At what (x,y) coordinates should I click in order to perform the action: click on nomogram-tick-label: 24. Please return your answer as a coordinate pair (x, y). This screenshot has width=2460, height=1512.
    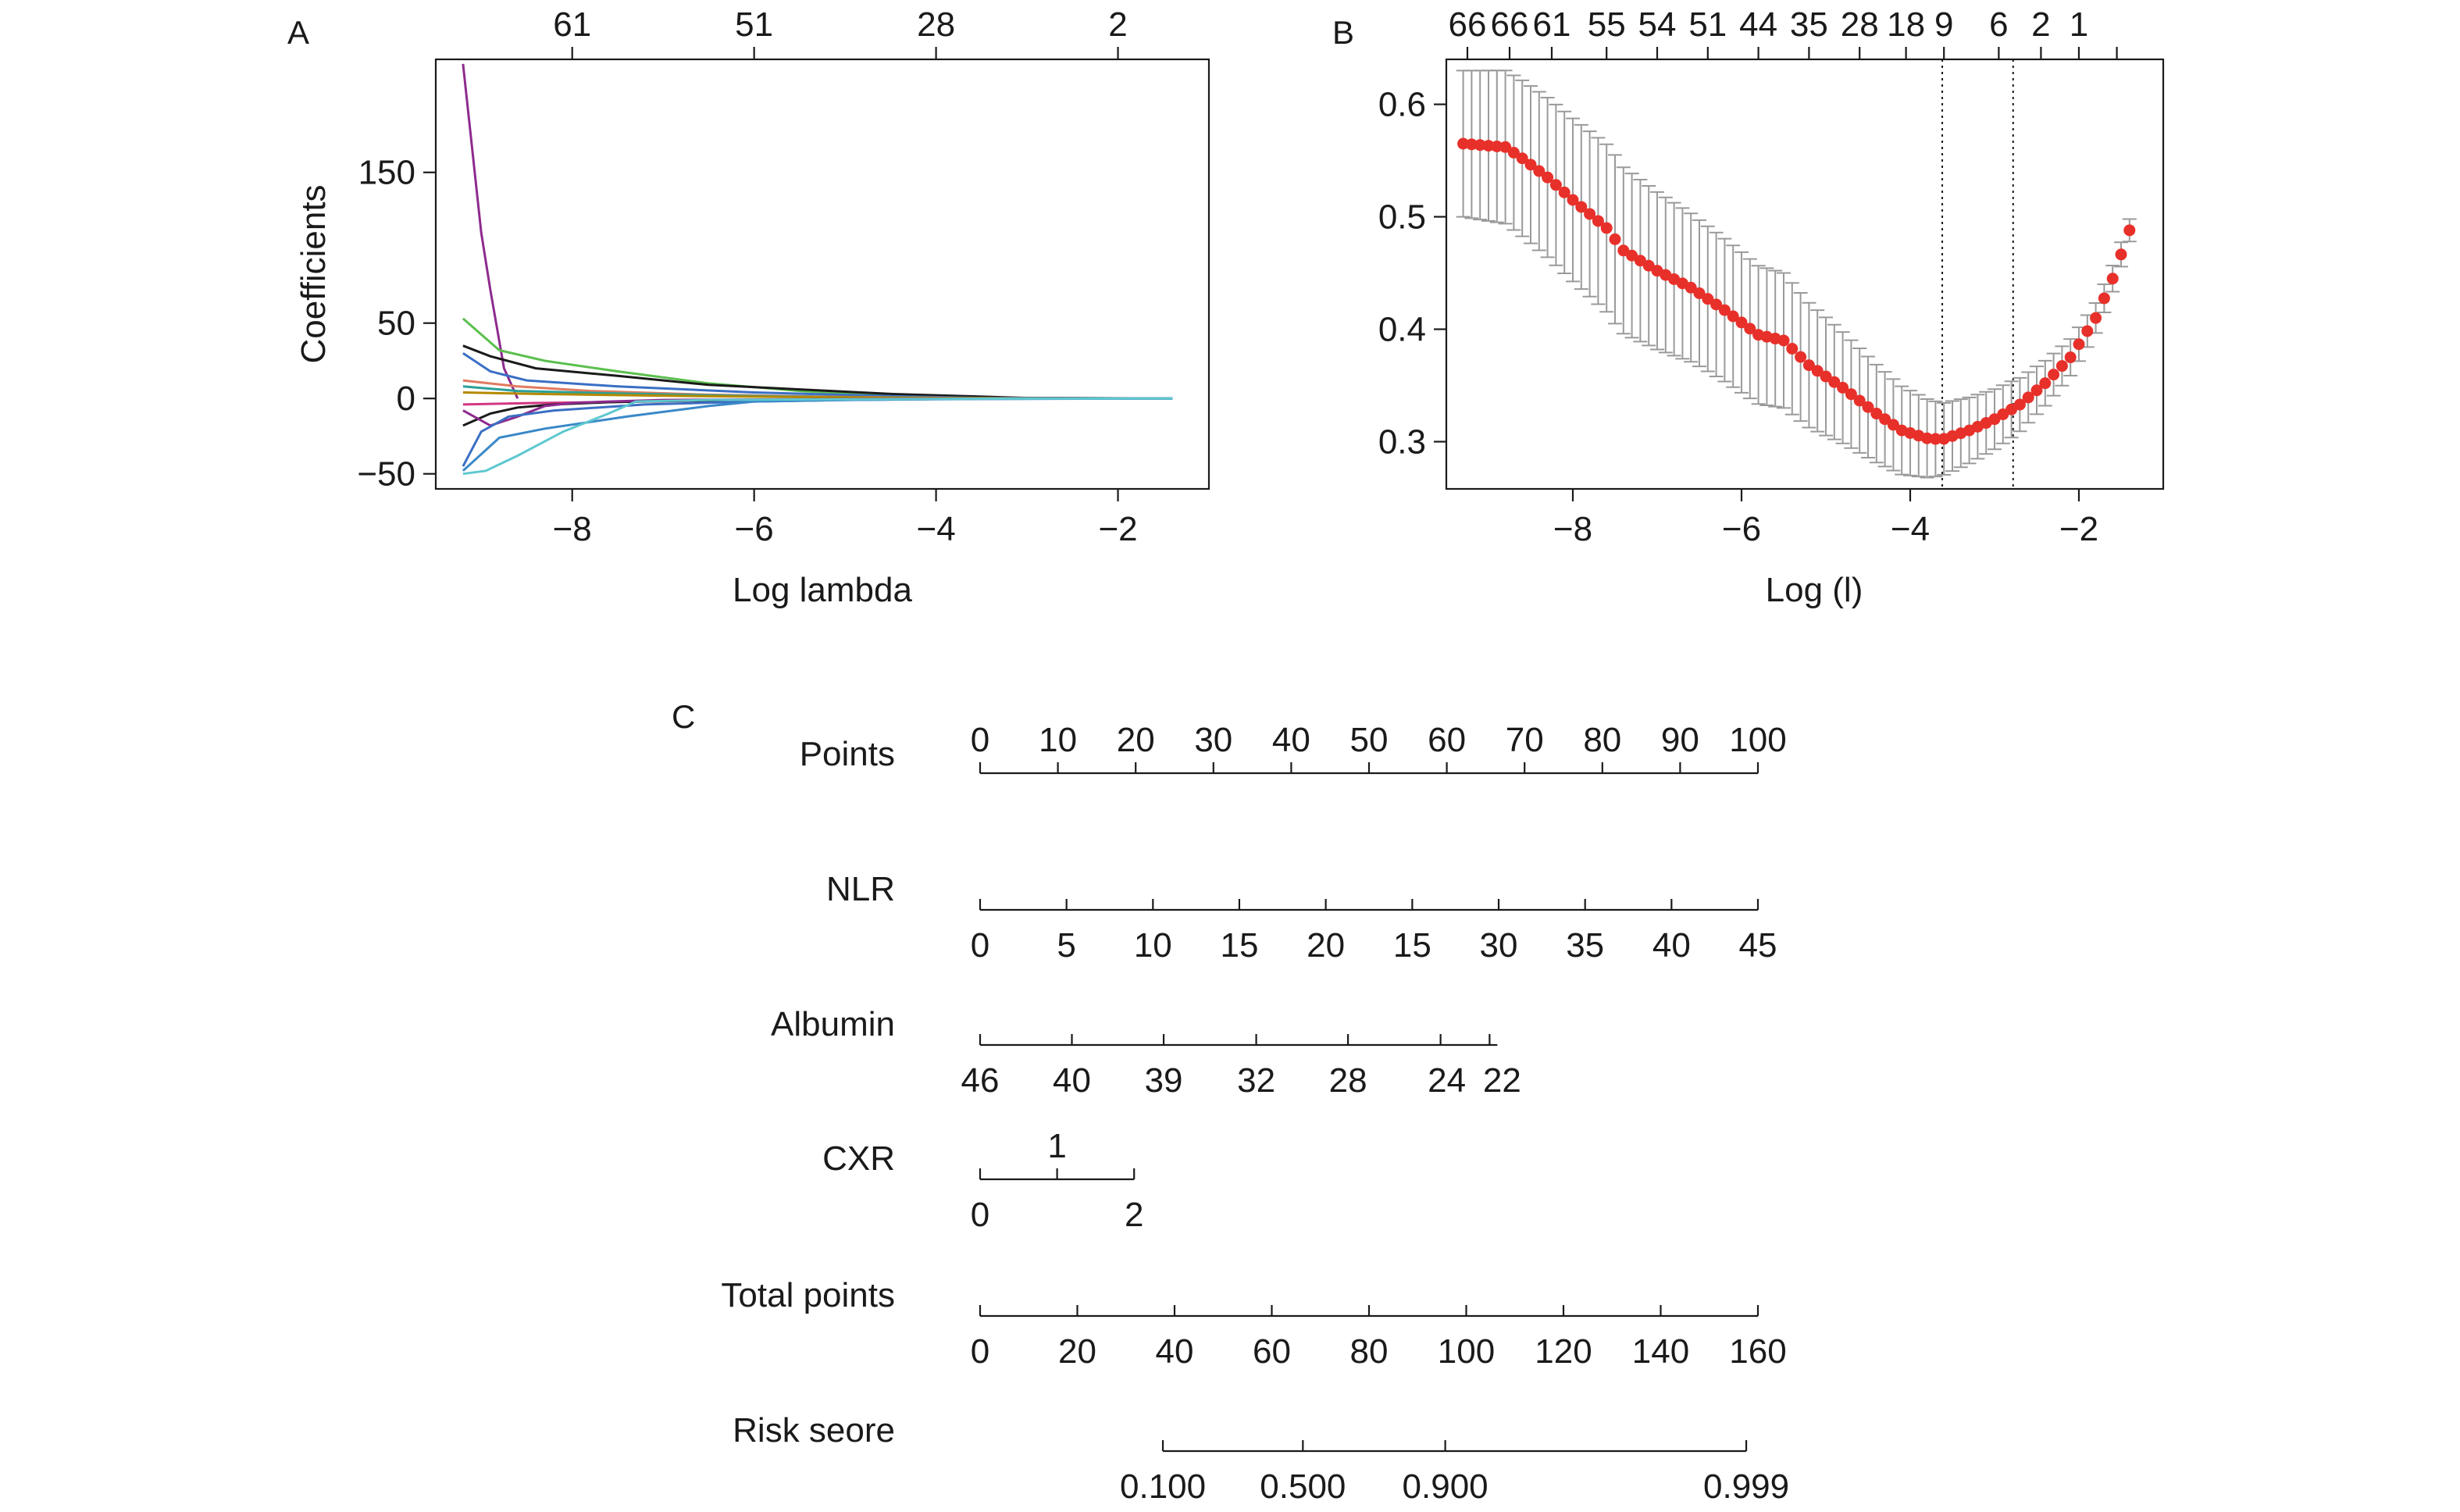
    Looking at the image, I should click on (1447, 1080).